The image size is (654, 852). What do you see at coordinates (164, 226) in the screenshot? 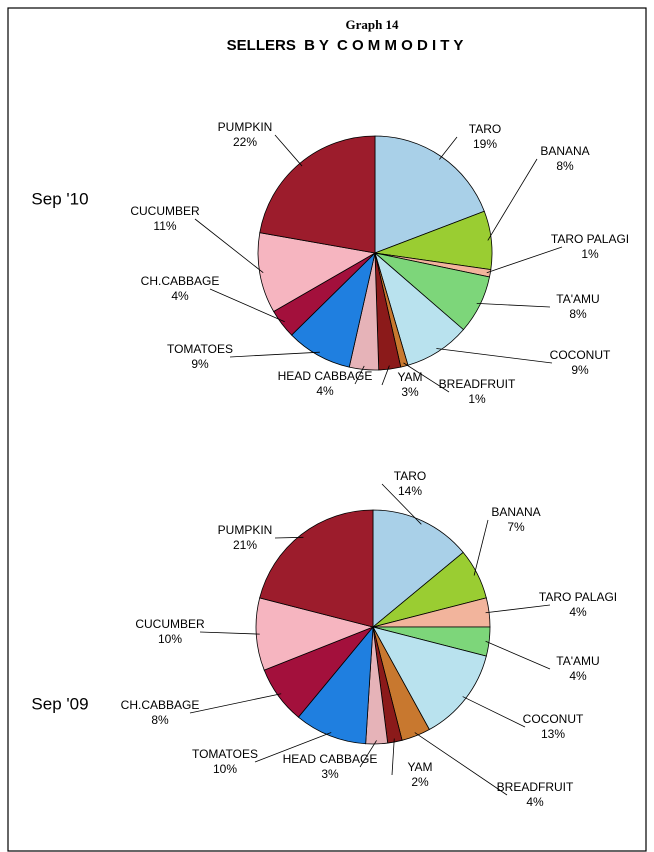
I see `slice-percent: 11%` at bounding box center [164, 226].